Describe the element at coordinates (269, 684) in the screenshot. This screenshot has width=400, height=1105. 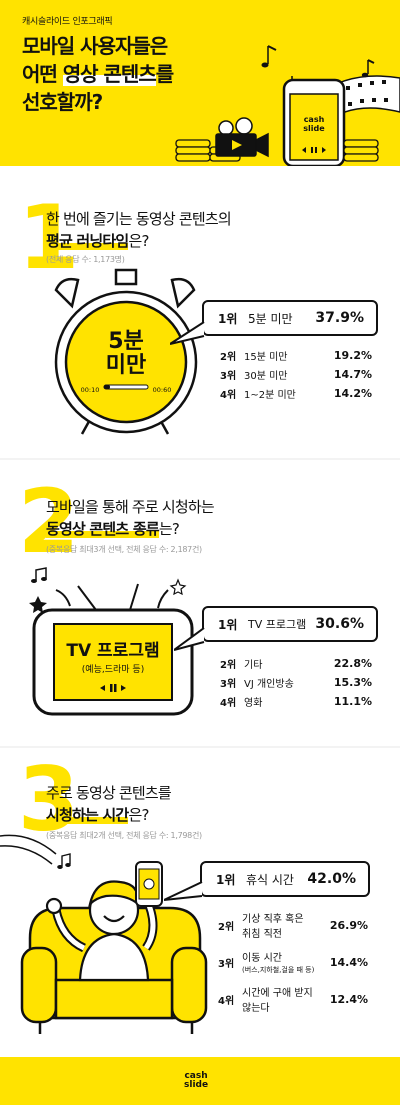
I see `rank-label: VJ 개인방송` at that location.